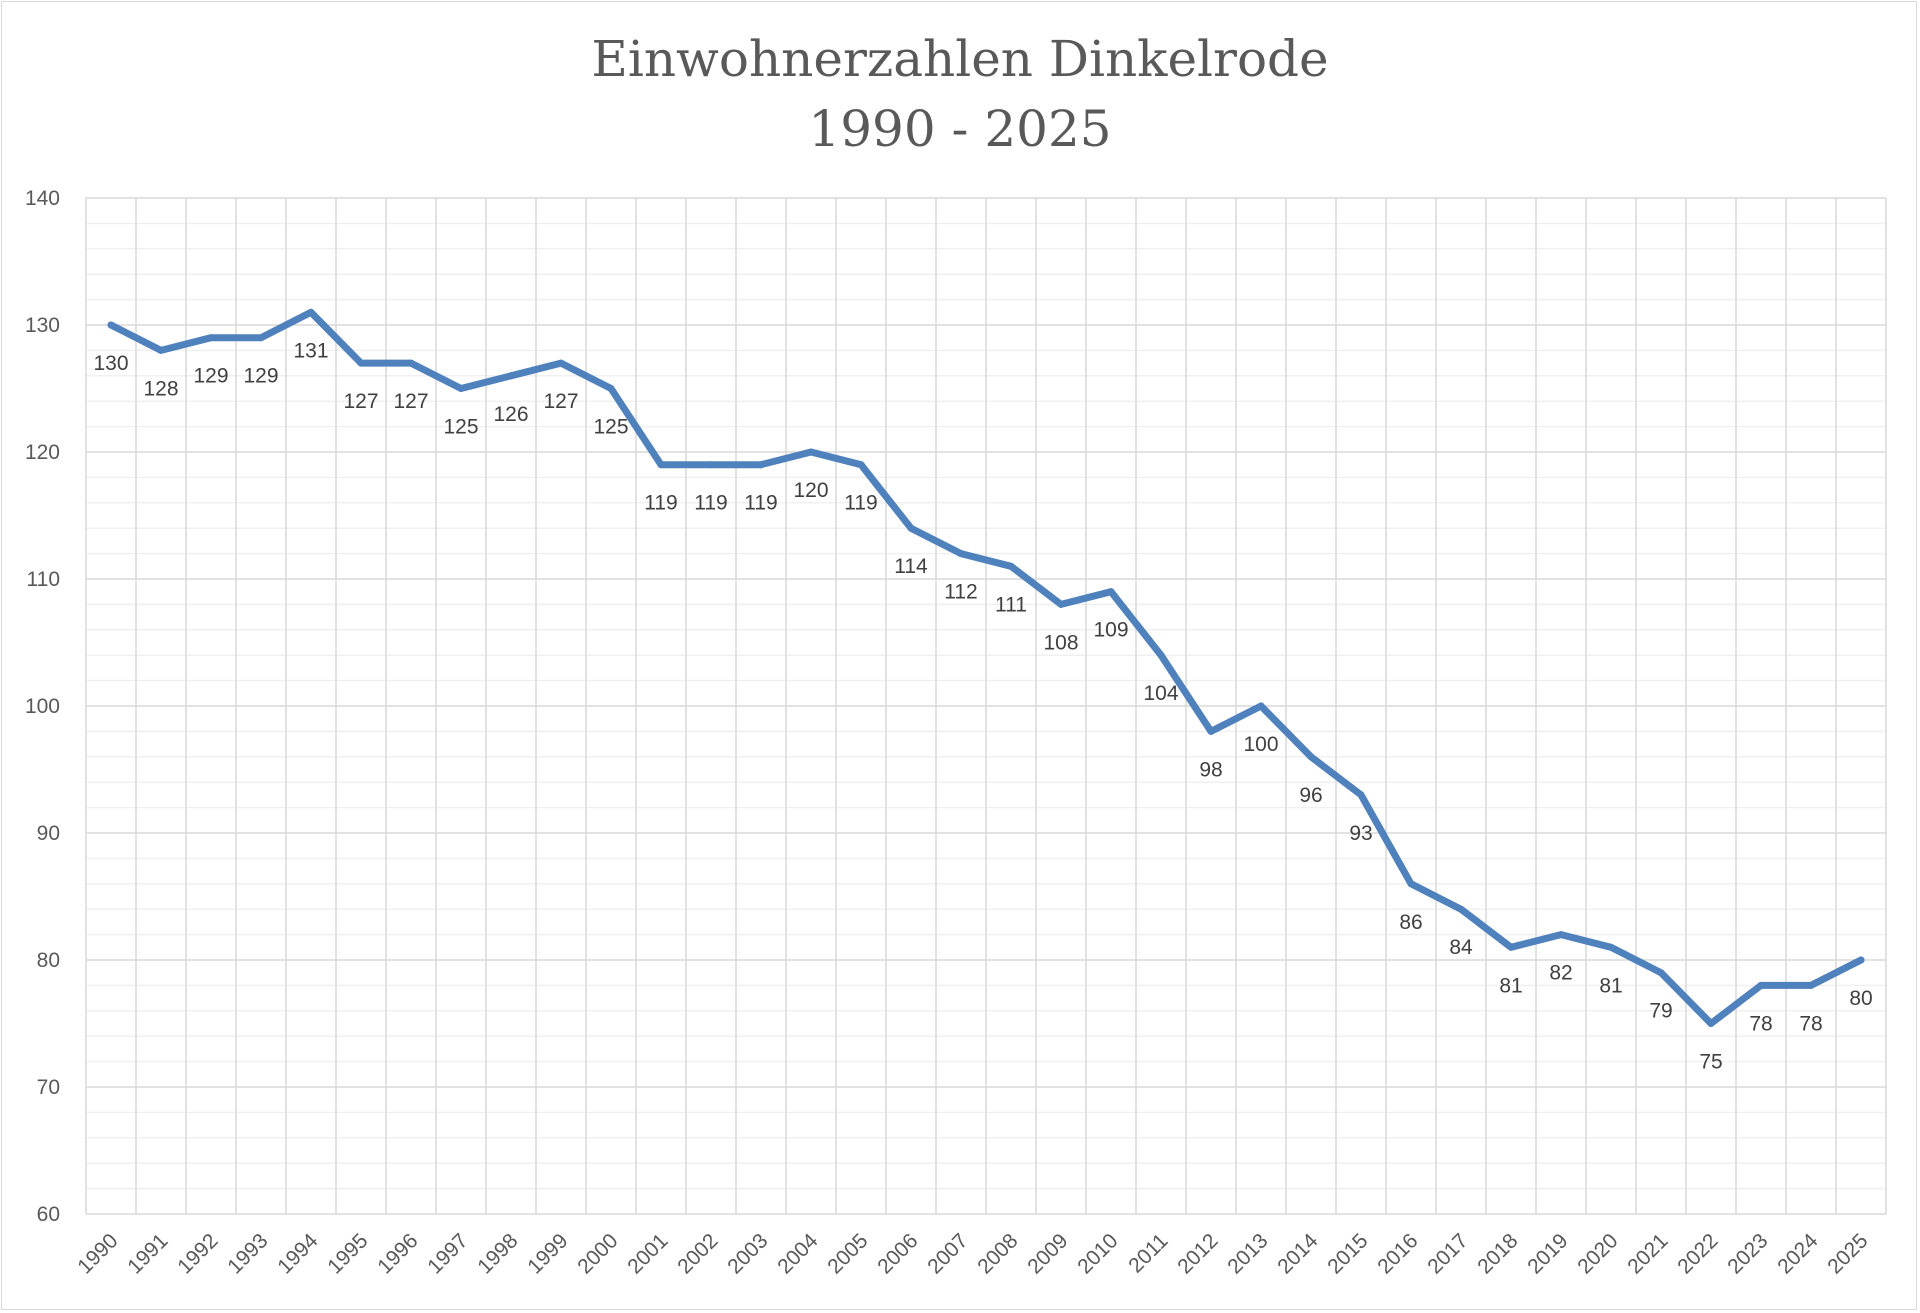 Image resolution: width=1920 pixels, height=1313 pixels. I want to click on x-tick-label: 2006, so click(897, 1253).